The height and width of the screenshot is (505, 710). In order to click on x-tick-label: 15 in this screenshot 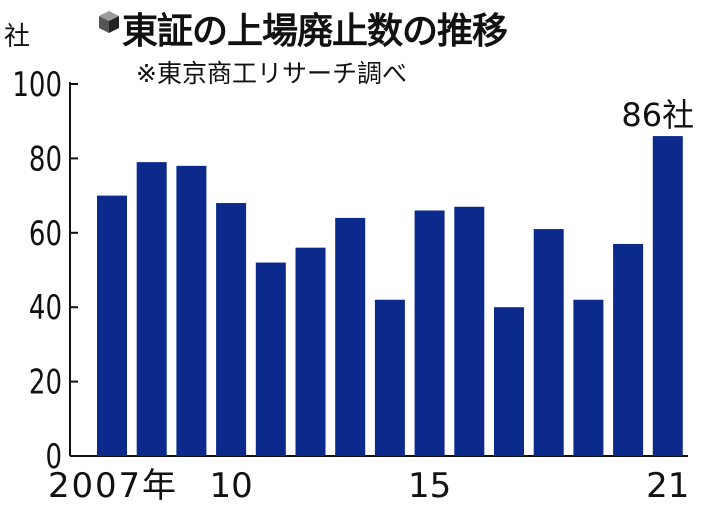, I will do `click(429, 485)`.